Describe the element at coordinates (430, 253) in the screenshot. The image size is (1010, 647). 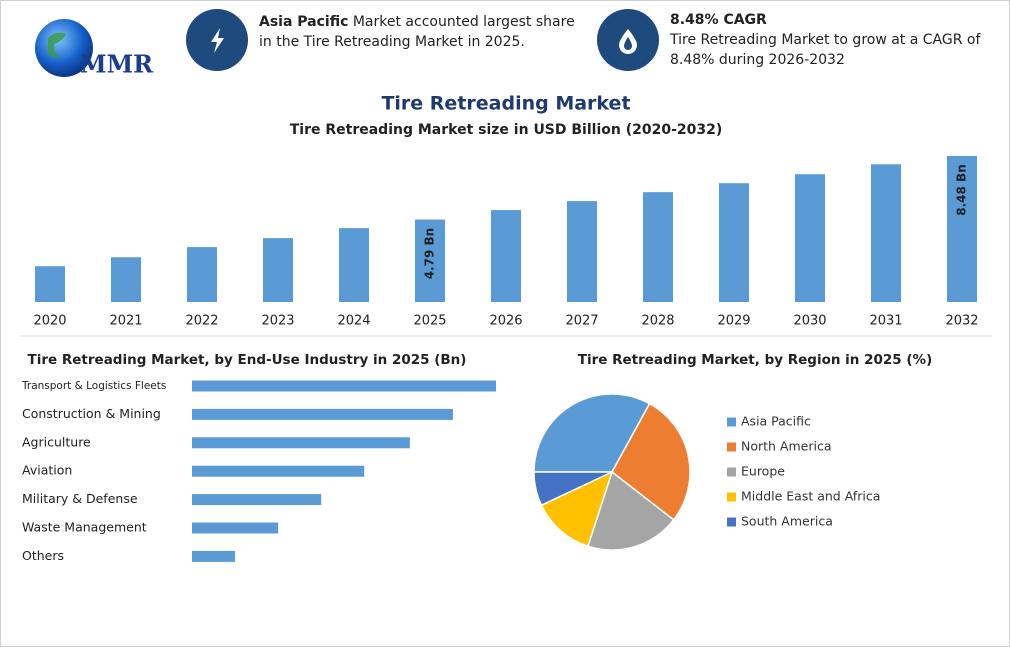
I see `value-label: 4.79 Bn` at that location.